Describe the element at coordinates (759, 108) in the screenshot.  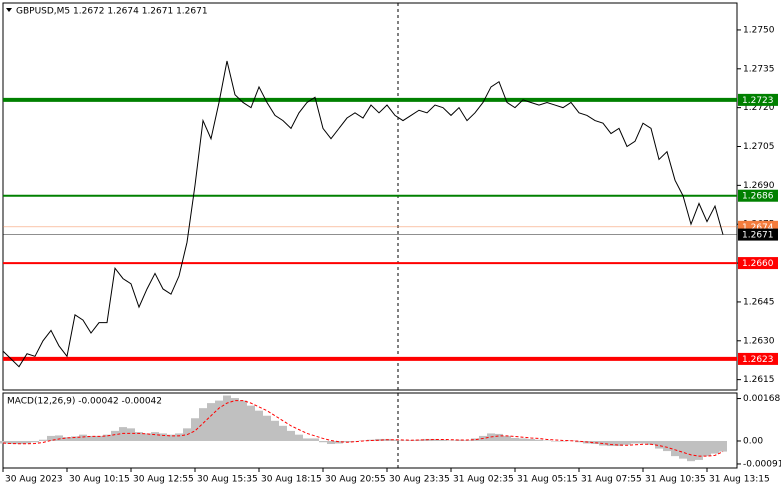
I see `y-tick-label: 1.2720` at that location.